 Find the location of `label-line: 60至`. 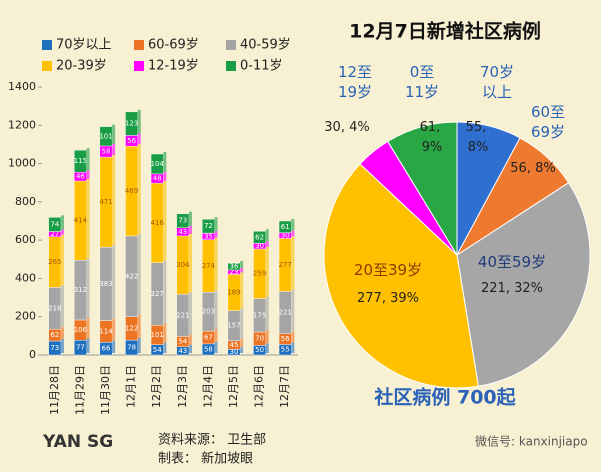

label-line: 60至 is located at coordinates (548, 112).